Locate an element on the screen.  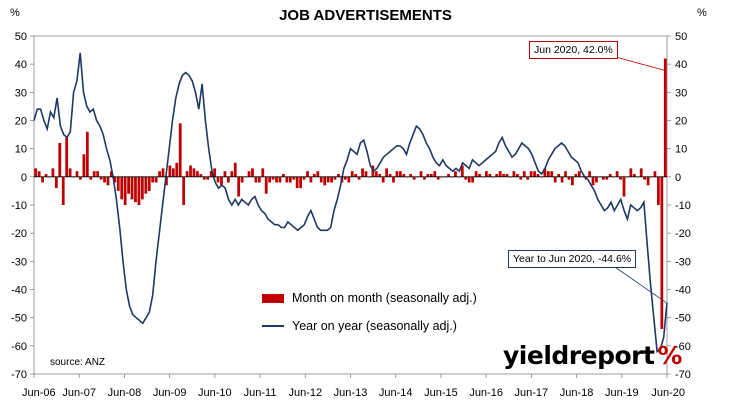
y-tick-label-left: -40 is located at coordinates (19, 291).